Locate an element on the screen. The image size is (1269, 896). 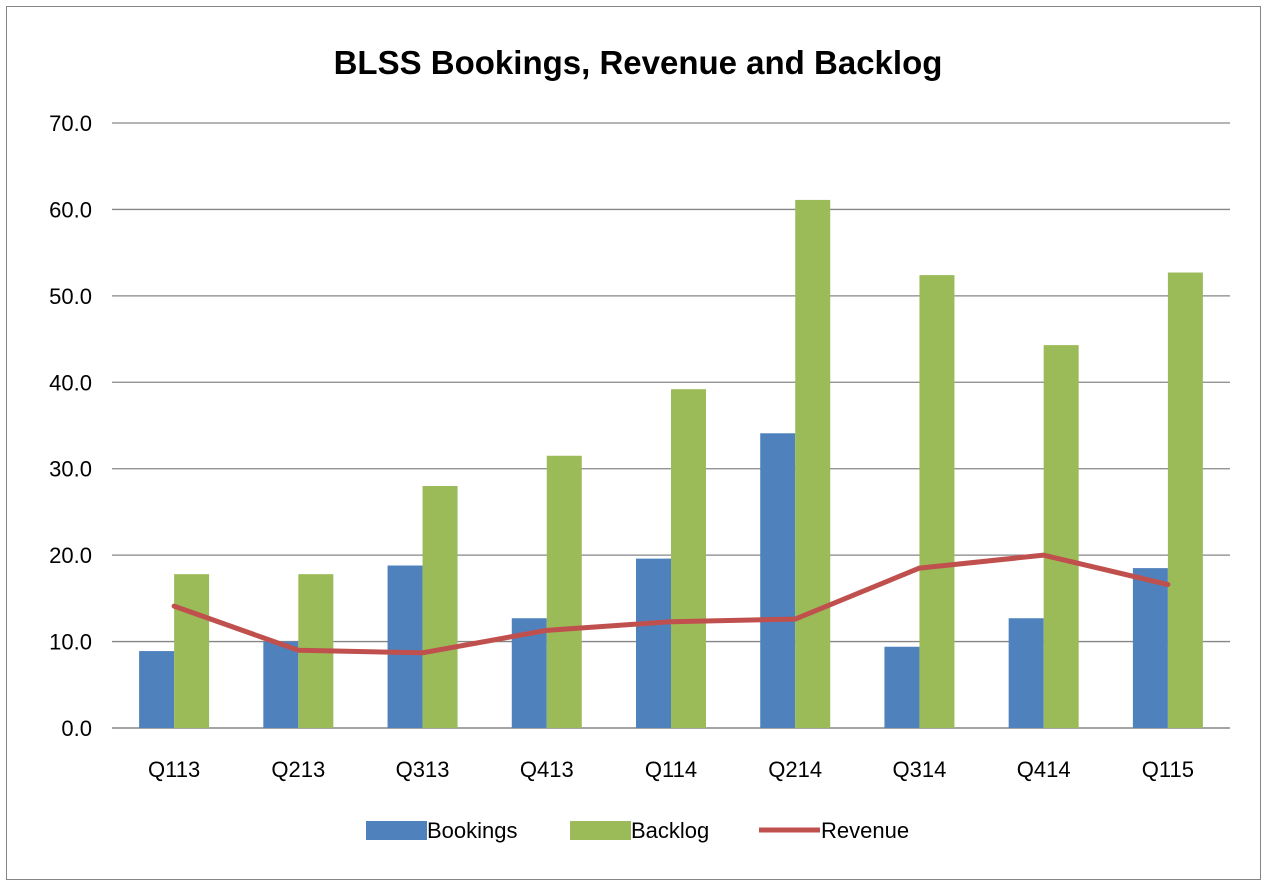
x-tick-label: Q114 is located at coordinates (671, 769).